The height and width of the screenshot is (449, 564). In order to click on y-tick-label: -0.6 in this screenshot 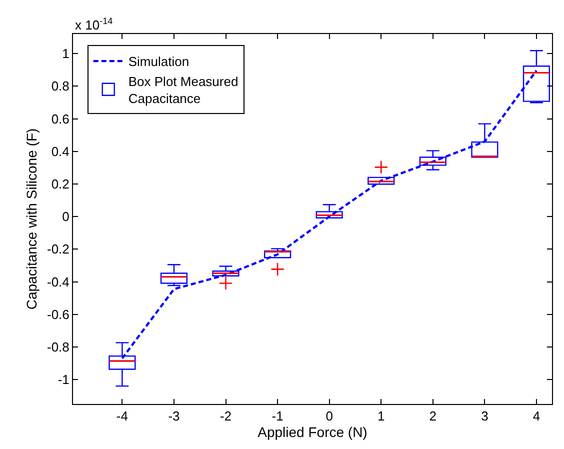, I will do `click(58, 314)`.